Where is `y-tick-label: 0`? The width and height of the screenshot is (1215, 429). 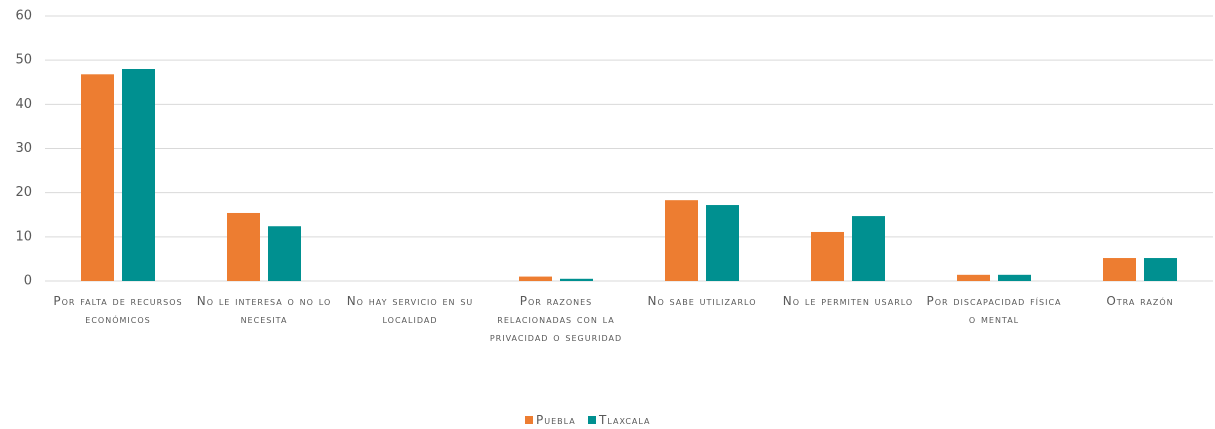
y-tick-label: 0 is located at coordinates (28, 281).